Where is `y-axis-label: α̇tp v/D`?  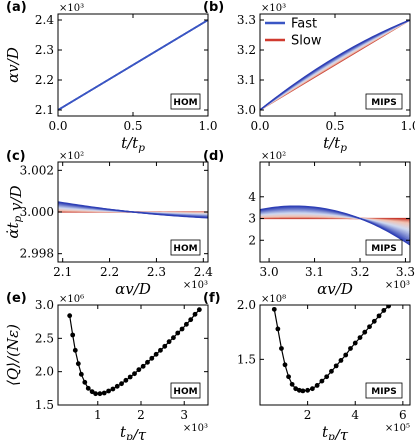 y-axis-label: α̇tp v/D is located at coordinates (14, 211).